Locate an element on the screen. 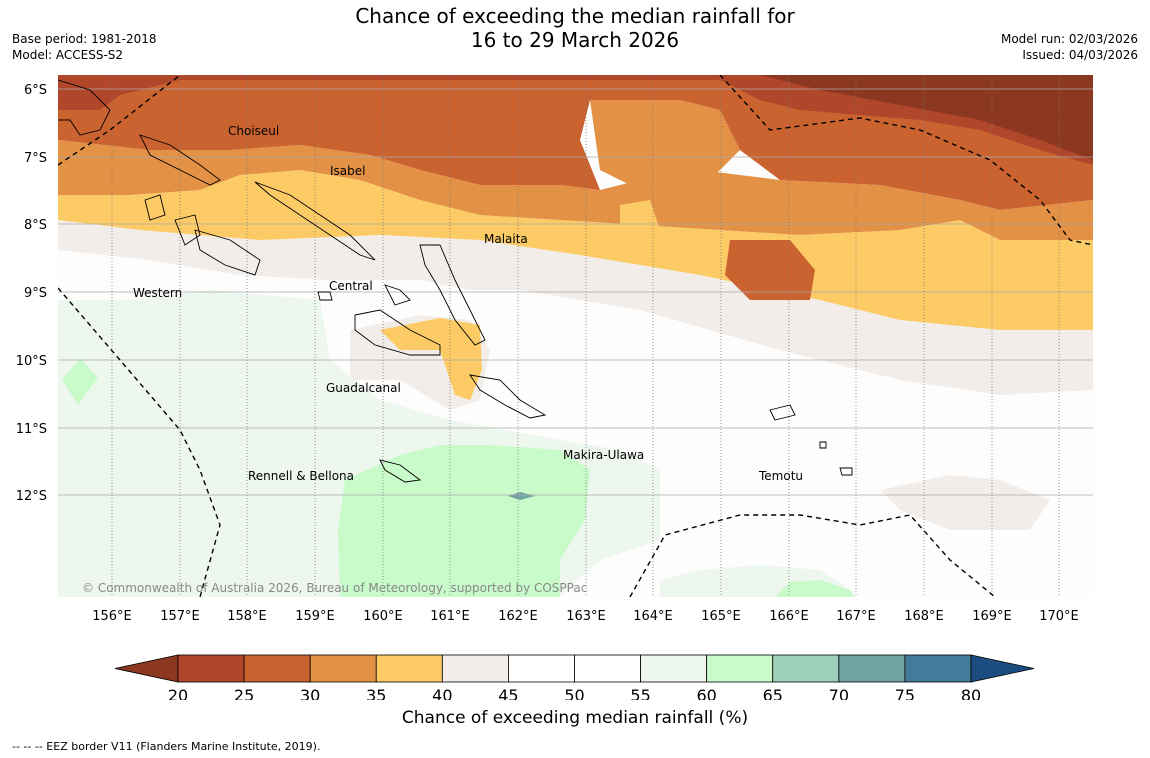 The width and height of the screenshot is (1150, 758). lon-label: 170°E is located at coordinates (1059, 616).